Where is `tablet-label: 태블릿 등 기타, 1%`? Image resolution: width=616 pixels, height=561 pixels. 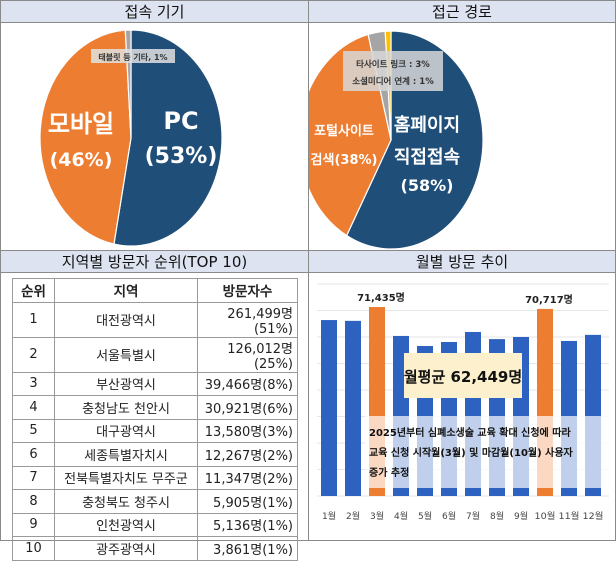
tablet-label: 태블릿 등 기타, 1% is located at coordinates (132, 57).